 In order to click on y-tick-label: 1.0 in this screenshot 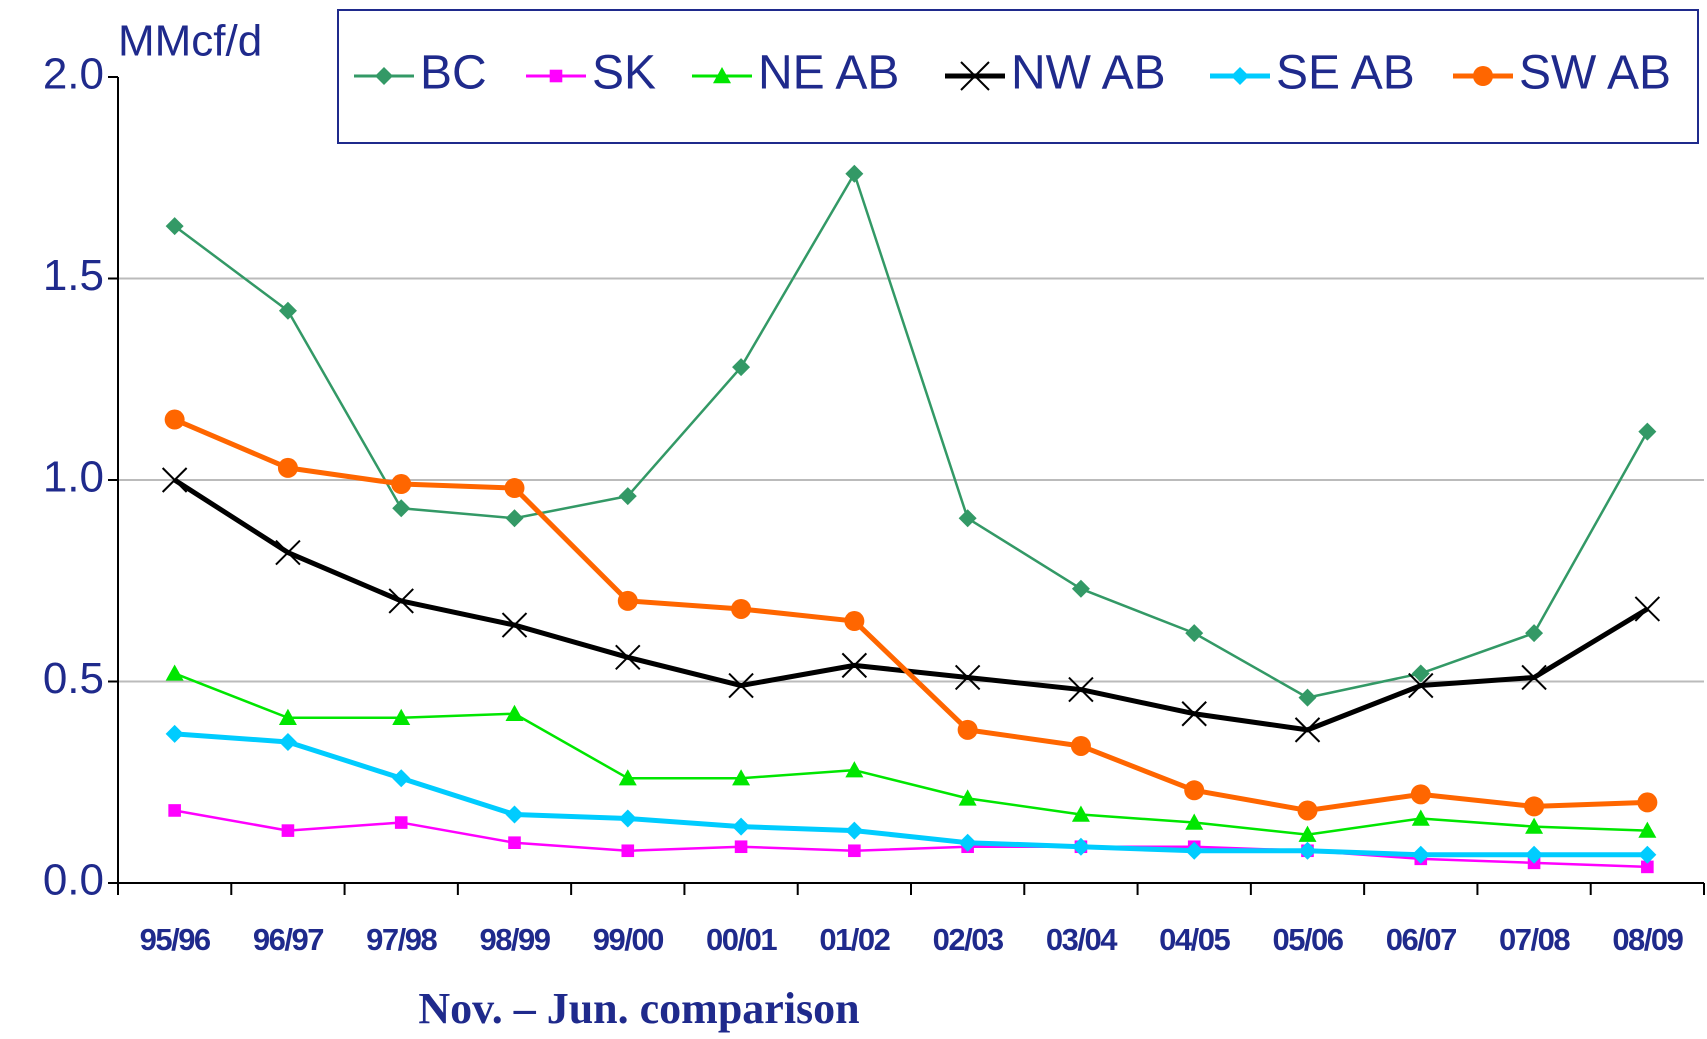, I will do `click(73, 477)`.